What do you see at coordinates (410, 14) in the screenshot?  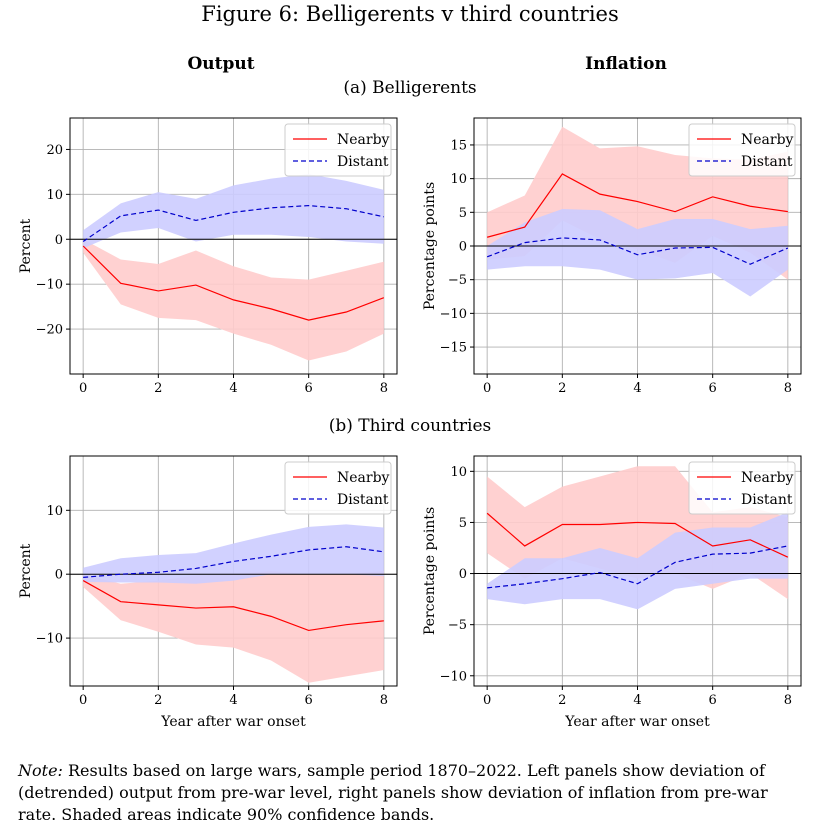 I see `figure-title: Figure 6: Belligerents v third countries` at bounding box center [410, 14].